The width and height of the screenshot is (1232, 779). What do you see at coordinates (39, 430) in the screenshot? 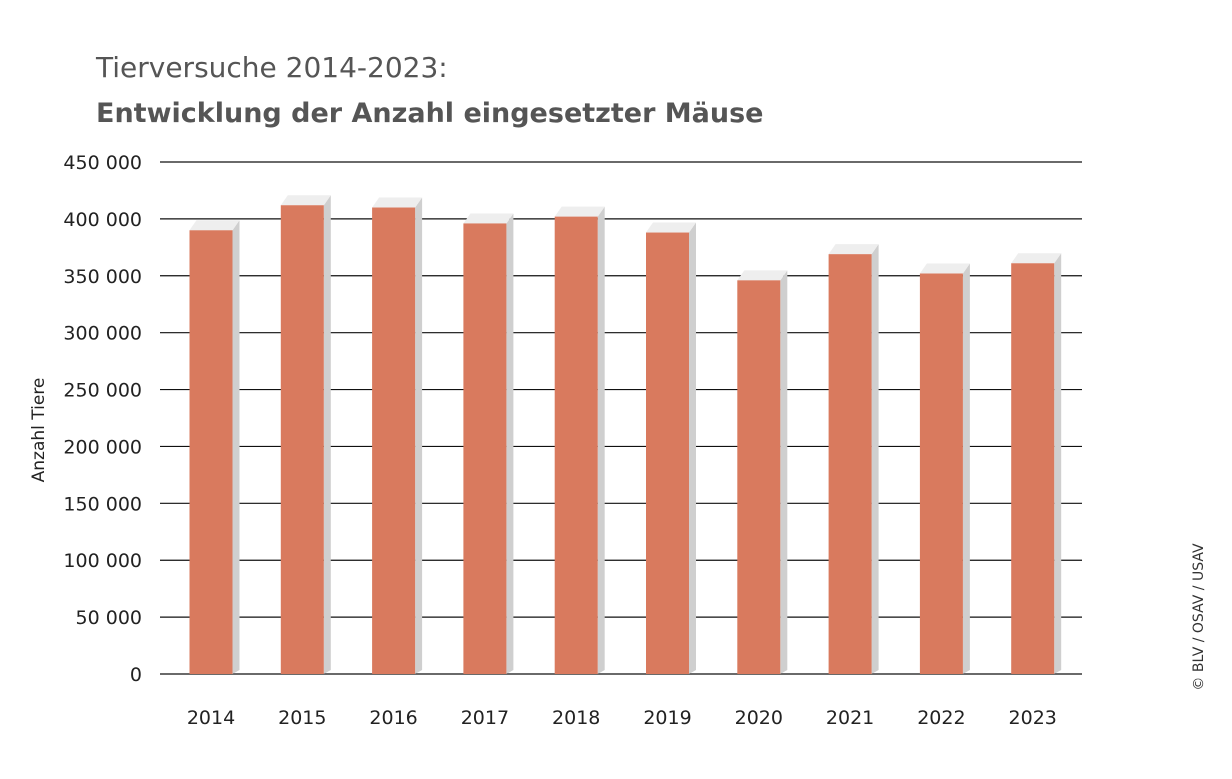
I see `y-axis-label: Anzahl Tiere` at bounding box center [39, 430].